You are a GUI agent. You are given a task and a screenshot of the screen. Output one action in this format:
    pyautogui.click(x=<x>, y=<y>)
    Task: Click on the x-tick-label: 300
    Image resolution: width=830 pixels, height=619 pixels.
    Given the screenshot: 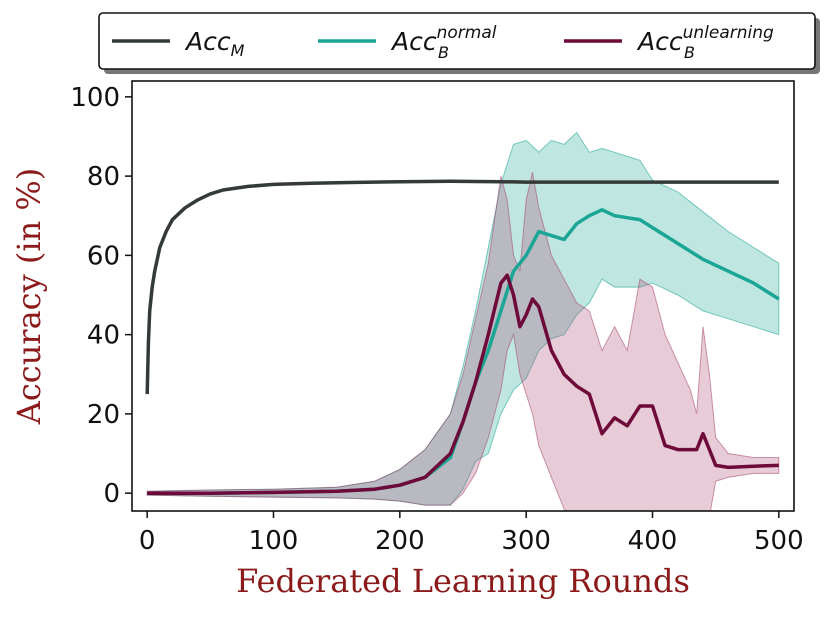 What is the action you would take?
    pyautogui.click(x=526, y=541)
    